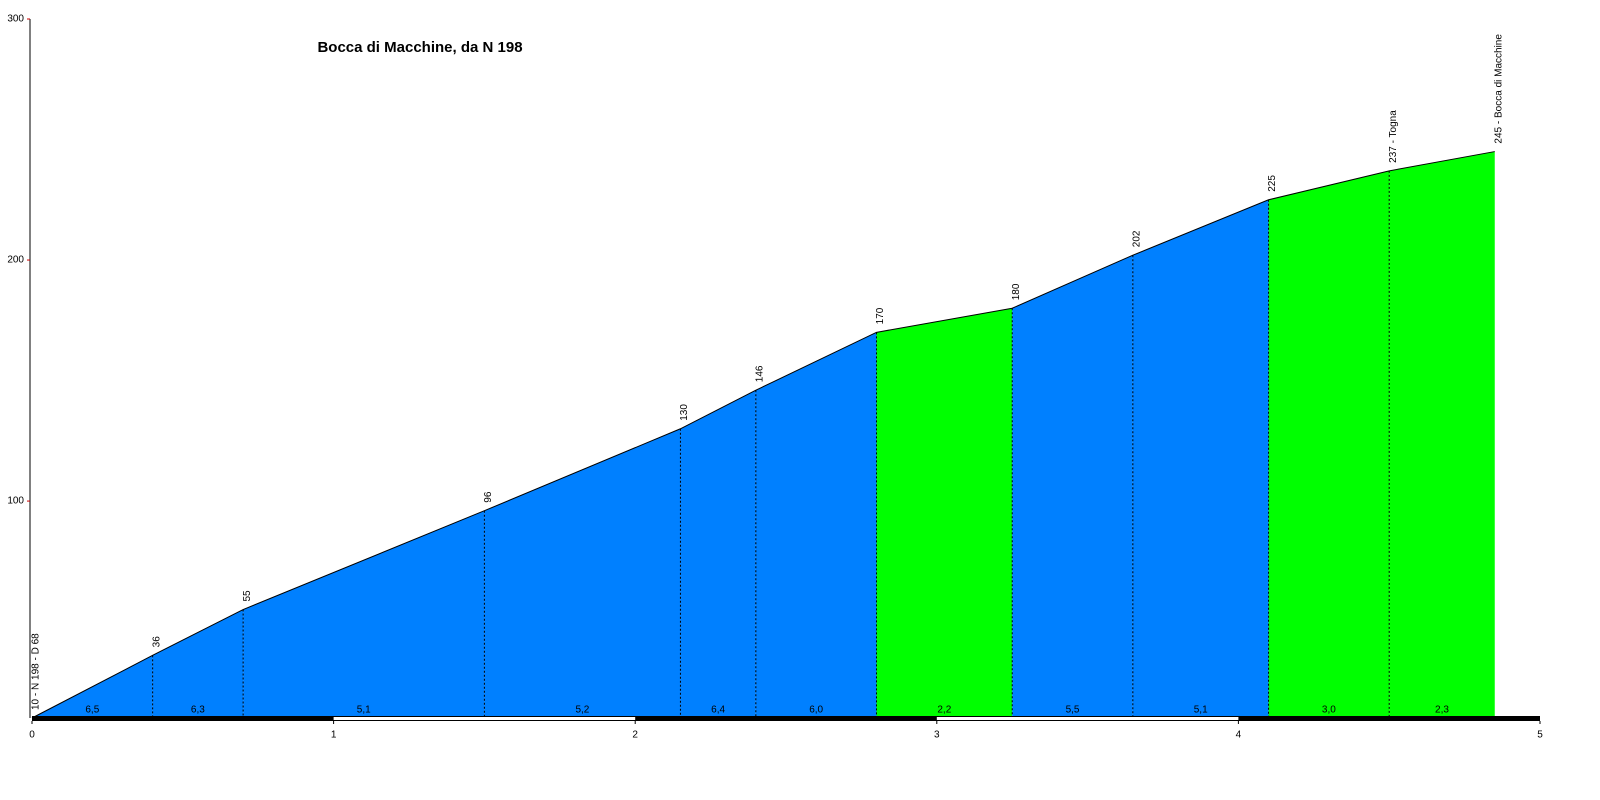  What do you see at coordinates (1016, 291) in the screenshot?
I see `point-label: 180` at bounding box center [1016, 291].